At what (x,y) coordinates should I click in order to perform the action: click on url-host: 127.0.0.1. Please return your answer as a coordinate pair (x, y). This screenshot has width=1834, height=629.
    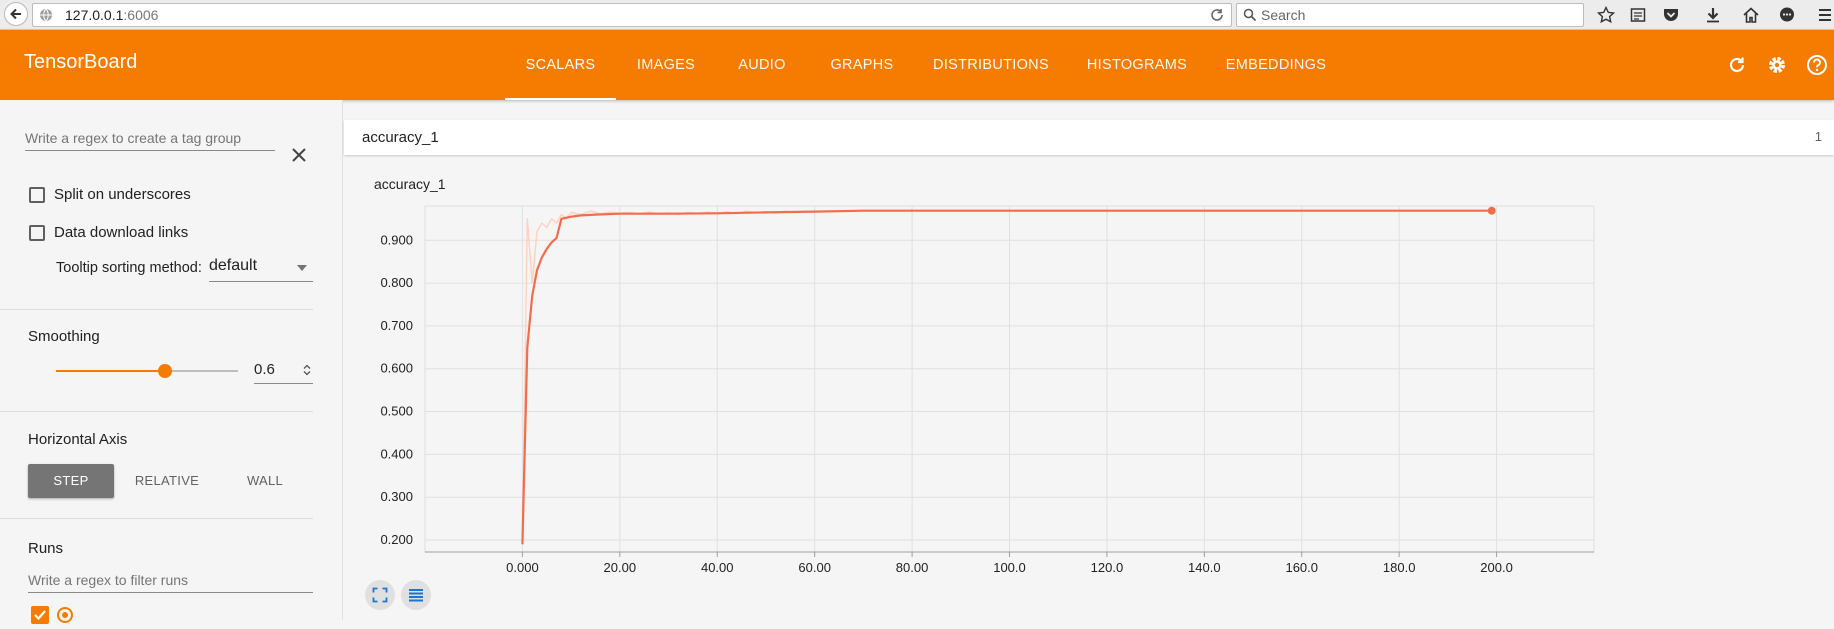
    Looking at the image, I should click on (94, 15).